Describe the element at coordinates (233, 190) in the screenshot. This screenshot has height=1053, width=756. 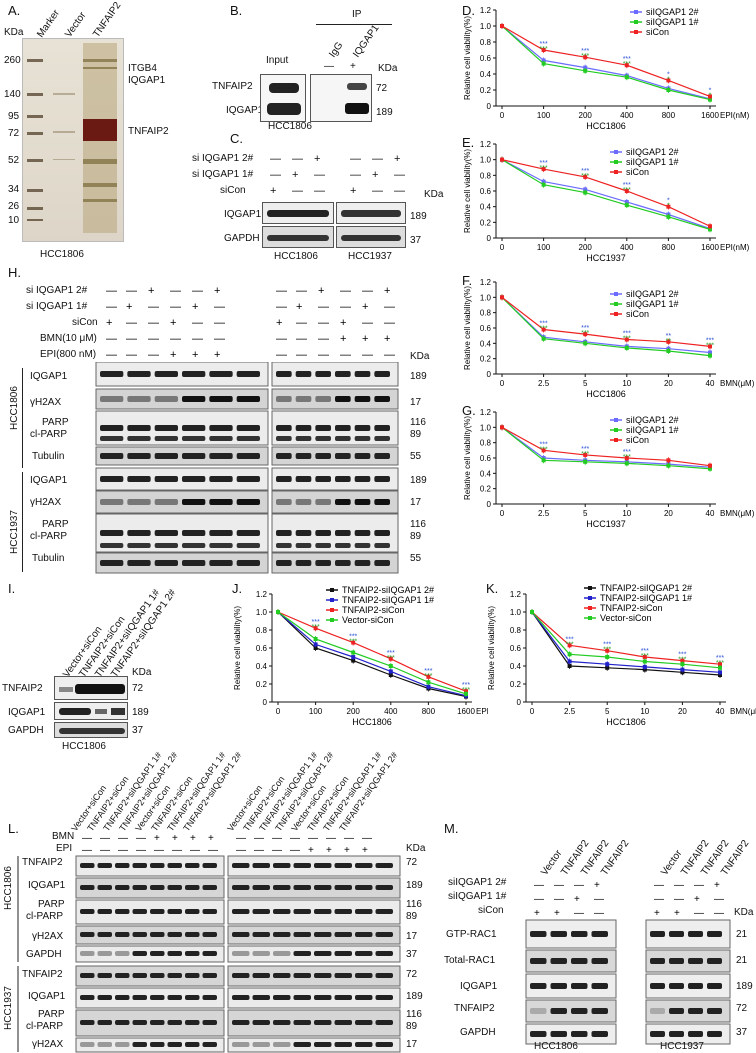
I see `cond-label: siCon` at that location.